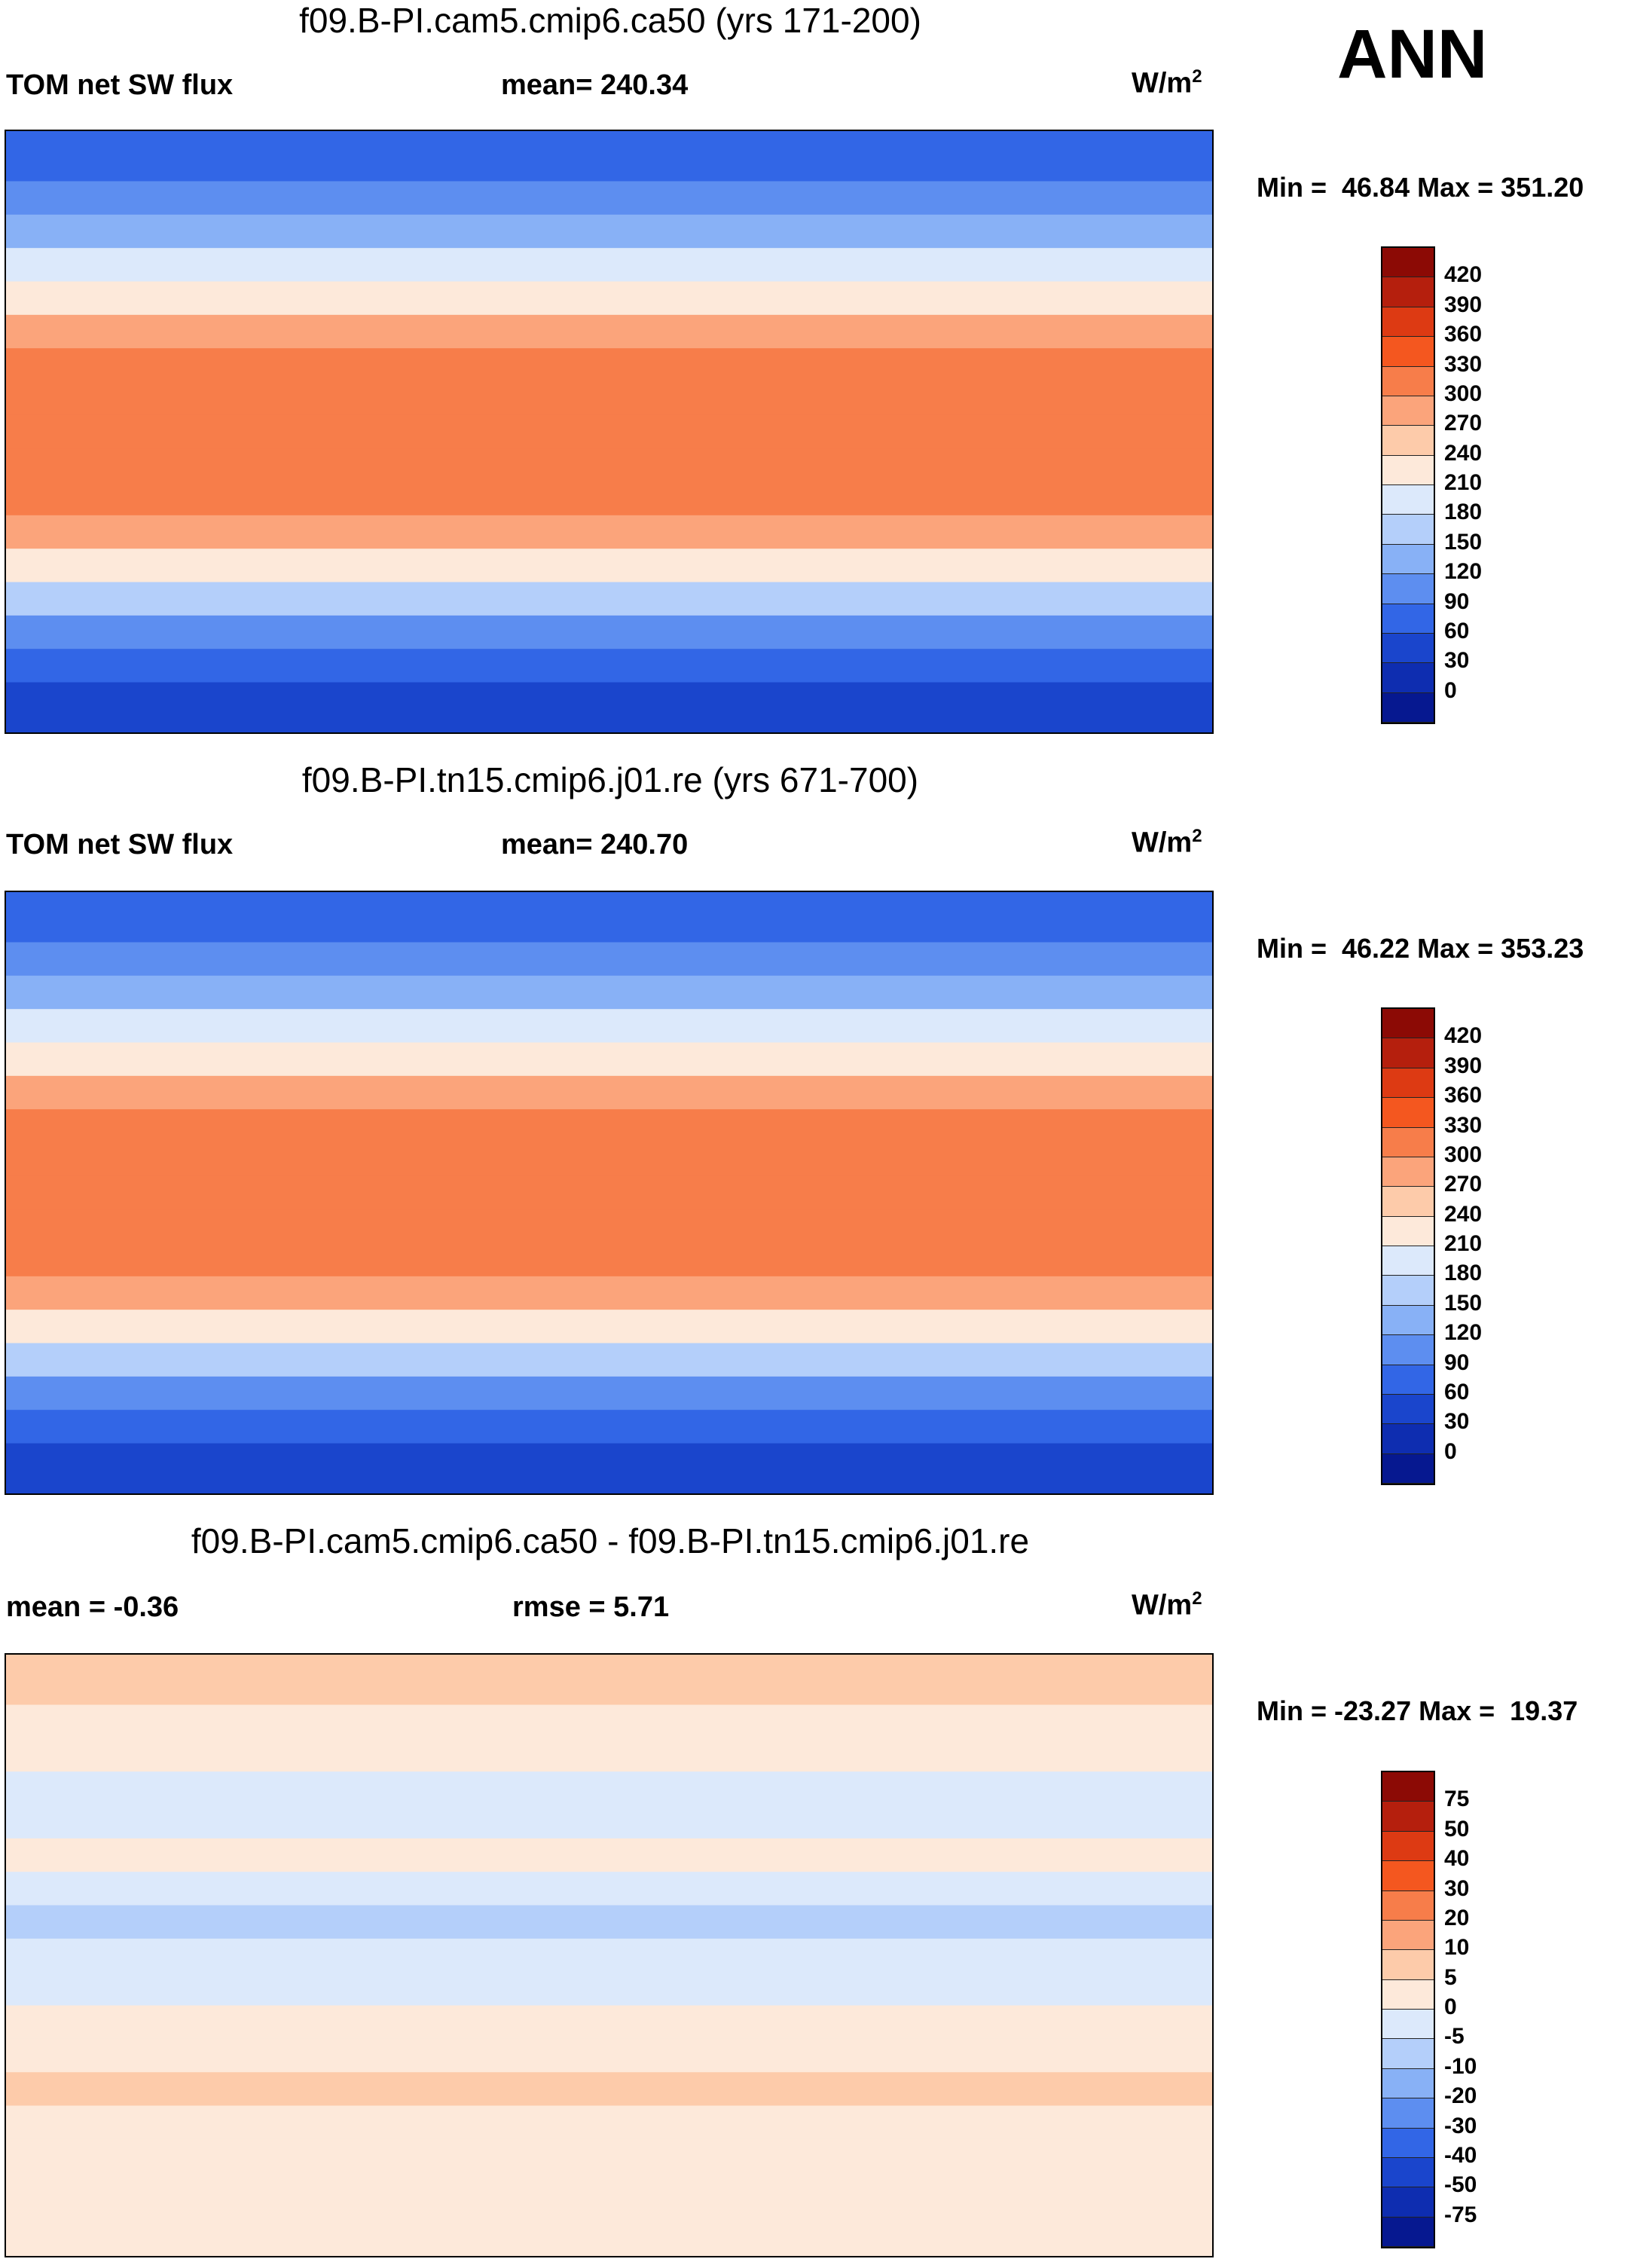  Describe the element at coordinates (1420, 948) in the screenshot. I see `panel-2-minmax: Min = 46.22 Max = 353.23` at that location.